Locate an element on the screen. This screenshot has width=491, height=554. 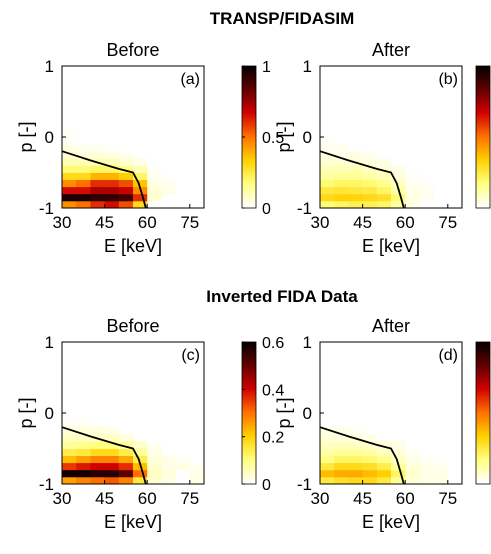
x-tick-label: 30 is located at coordinates (62, 498).